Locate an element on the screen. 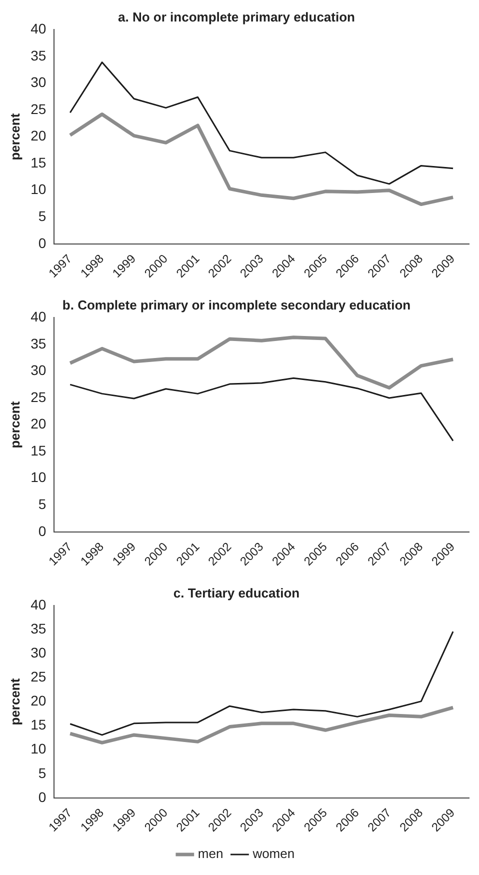 This screenshot has width=479, height=875. legend-label: women is located at coordinates (273, 854).